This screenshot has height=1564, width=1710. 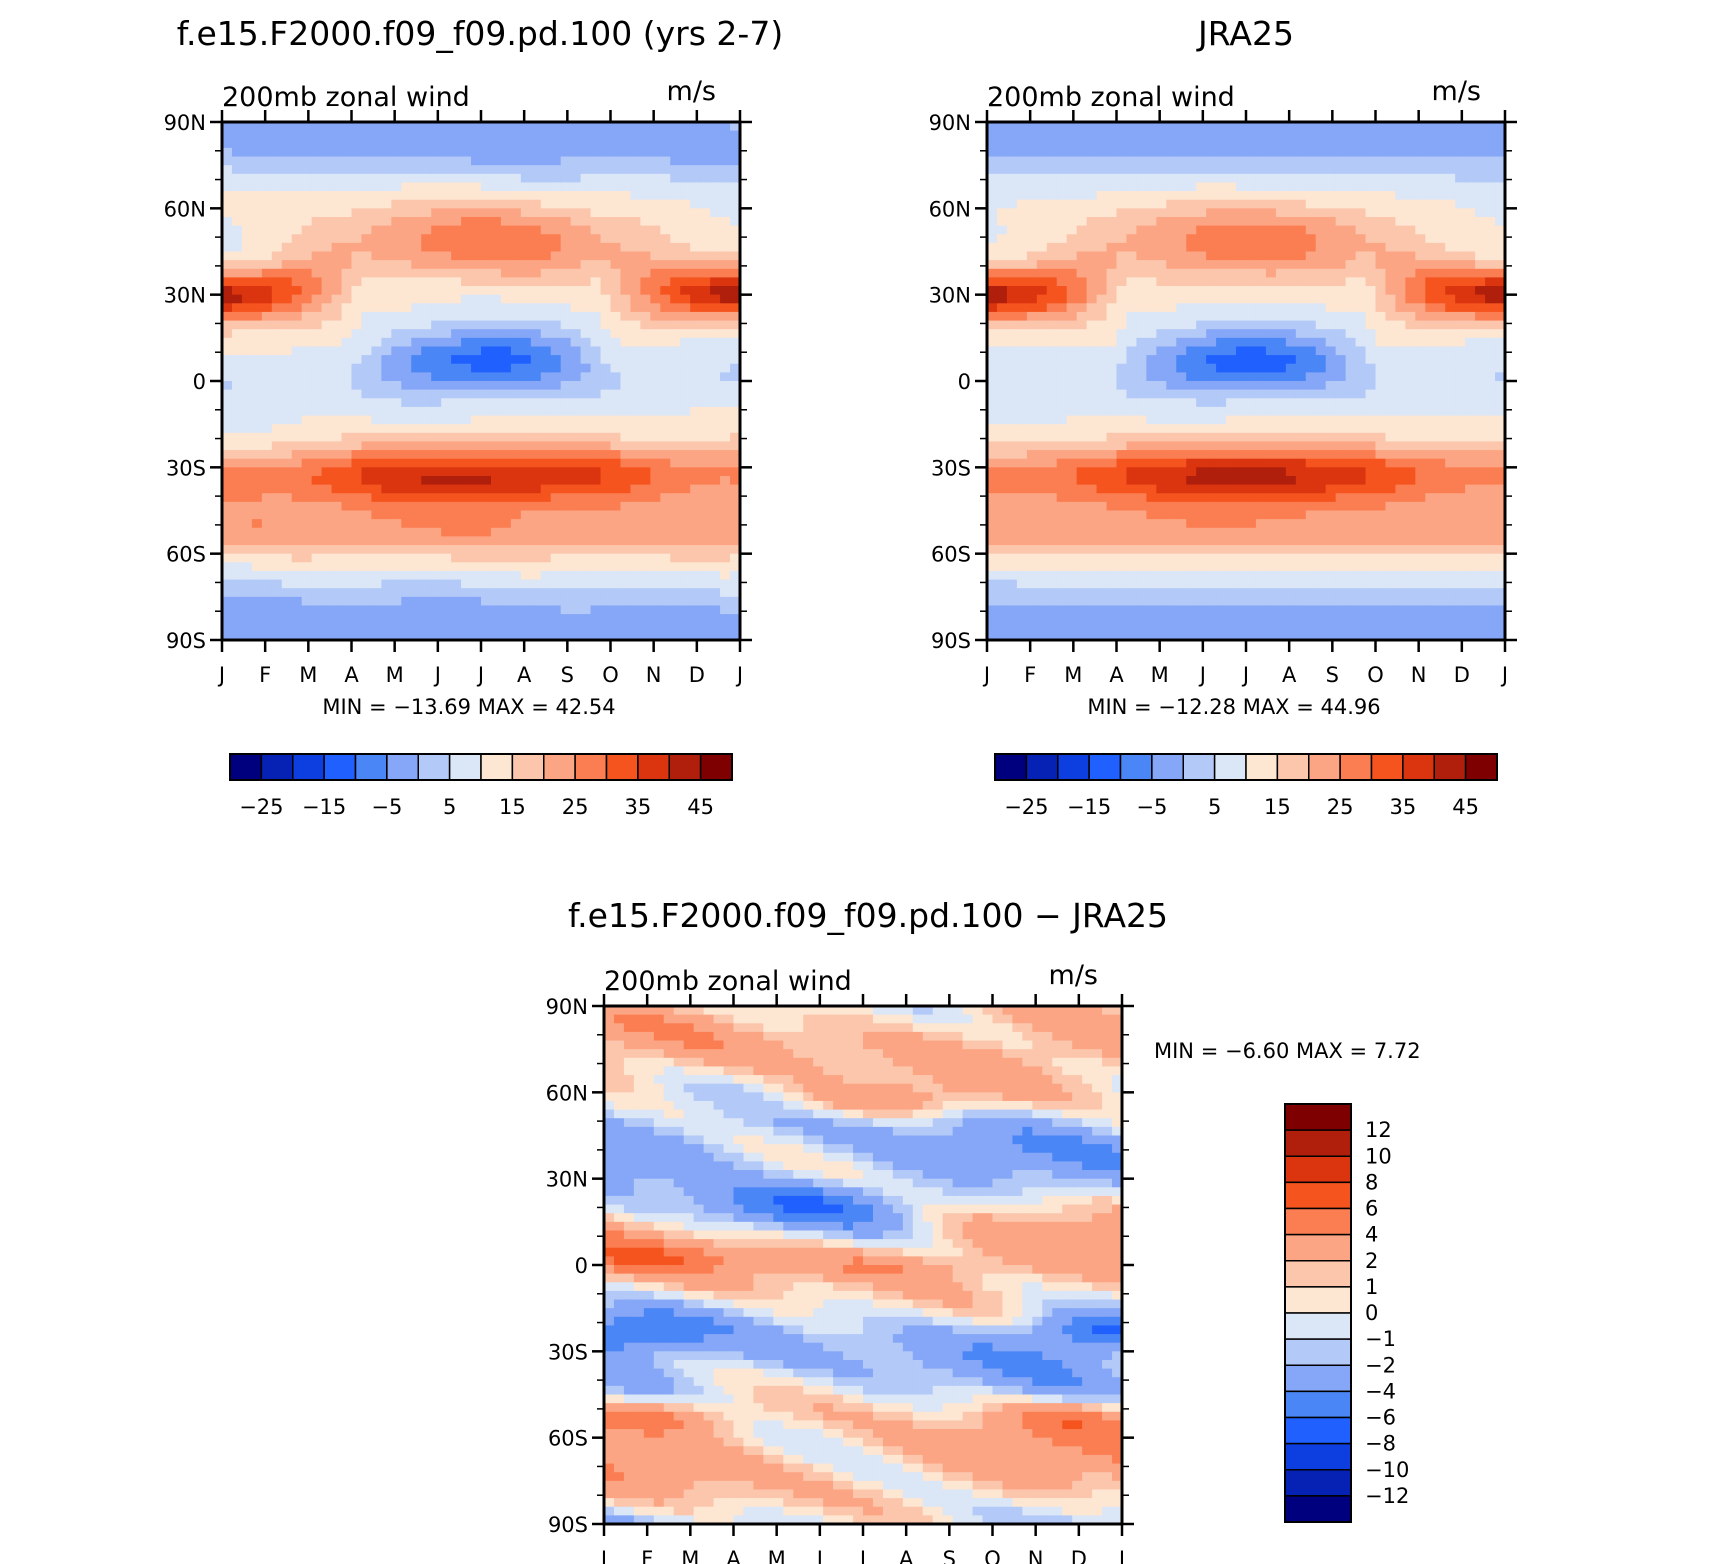 I want to click on colorbar-swatch, so click(x=246, y=767).